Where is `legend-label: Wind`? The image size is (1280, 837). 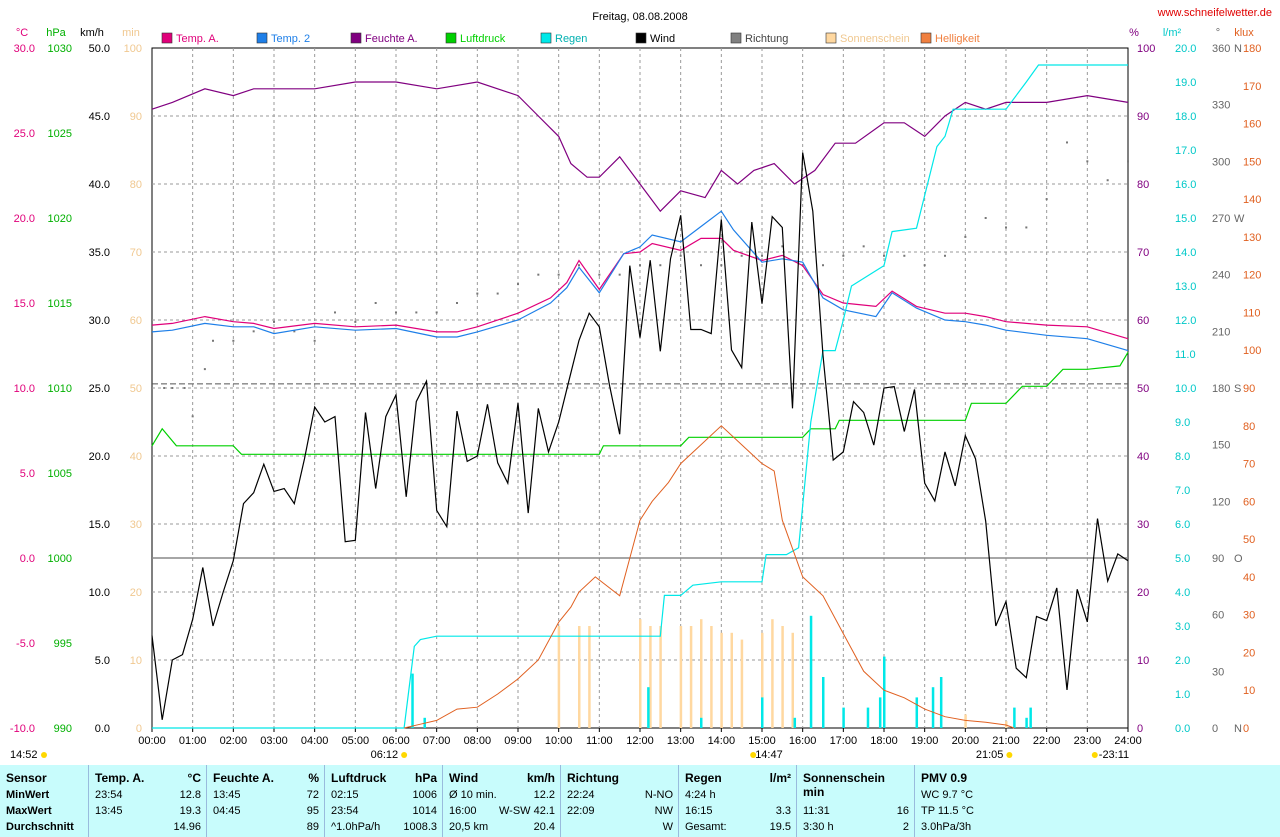
legend-label: Wind is located at coordinates (662, 39).